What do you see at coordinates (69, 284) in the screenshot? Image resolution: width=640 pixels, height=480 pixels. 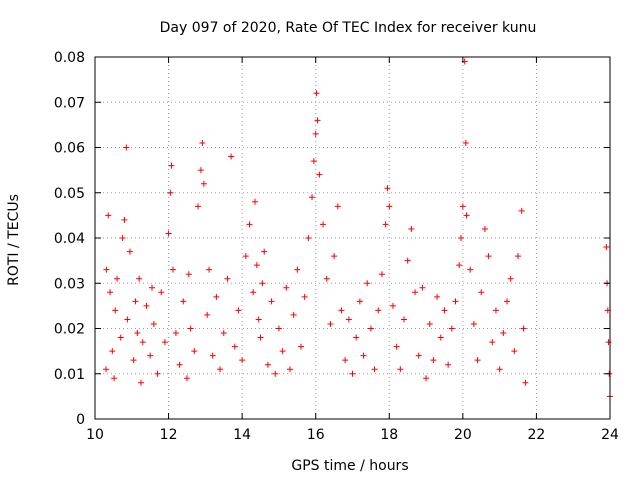 I see `y-tick-label: 0.03` at bounding box center [69, 284].